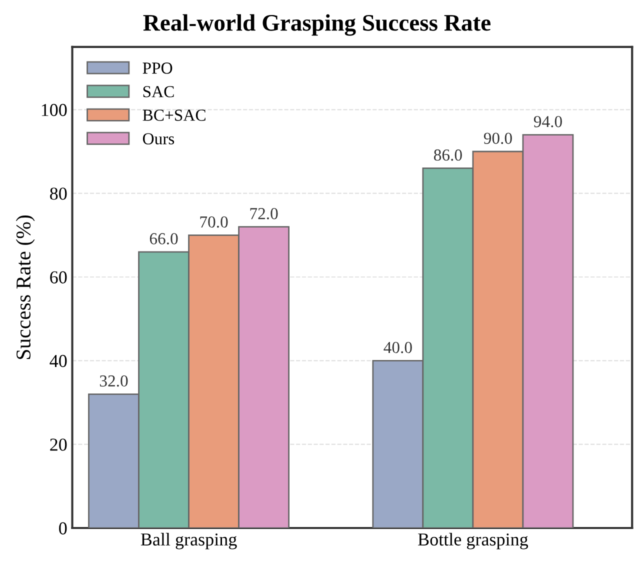  What do you see at coordinates (158, 92) in the screenshot?
I see `legend-label: SAC` at bounding box center [158, 92].